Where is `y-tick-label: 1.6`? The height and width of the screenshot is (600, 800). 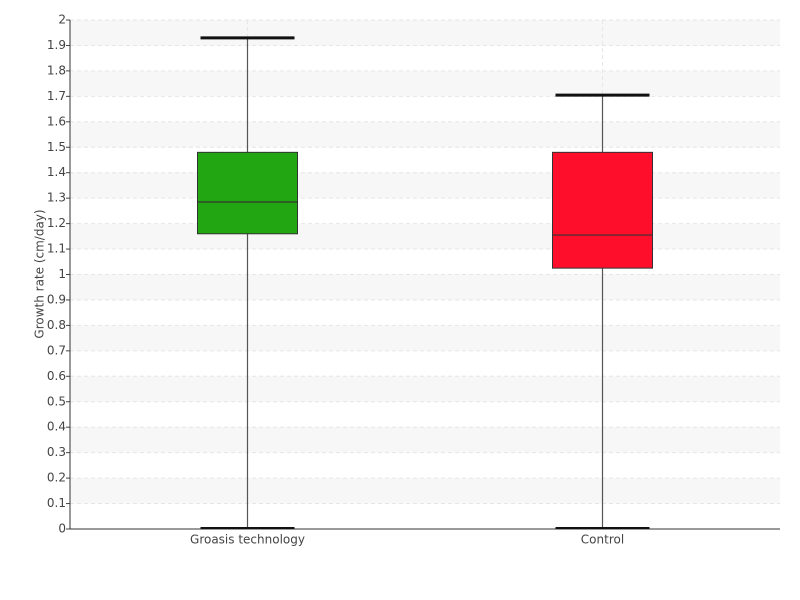 y-tick-label: 1.6 is located at coordinates (56, 121).